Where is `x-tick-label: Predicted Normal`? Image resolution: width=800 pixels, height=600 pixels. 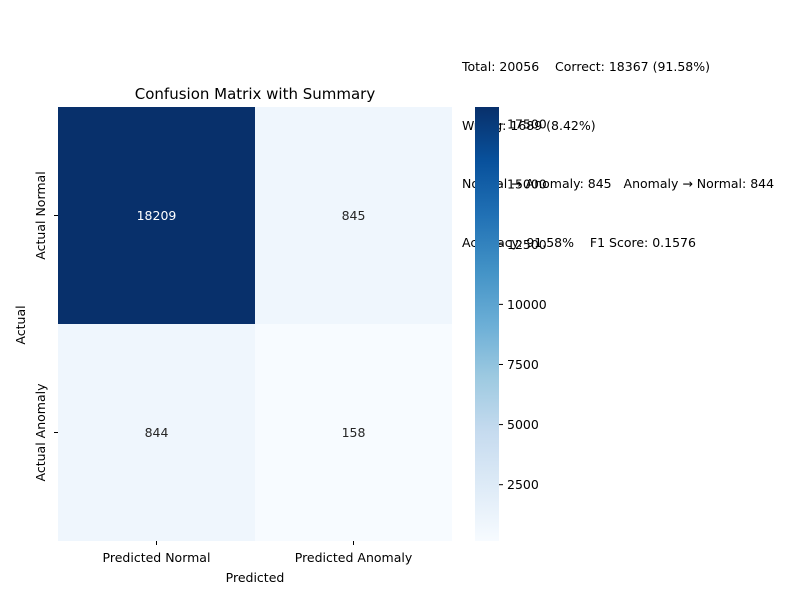
x-tick-label: Predicted Normal is located at coordinates (157, 557).